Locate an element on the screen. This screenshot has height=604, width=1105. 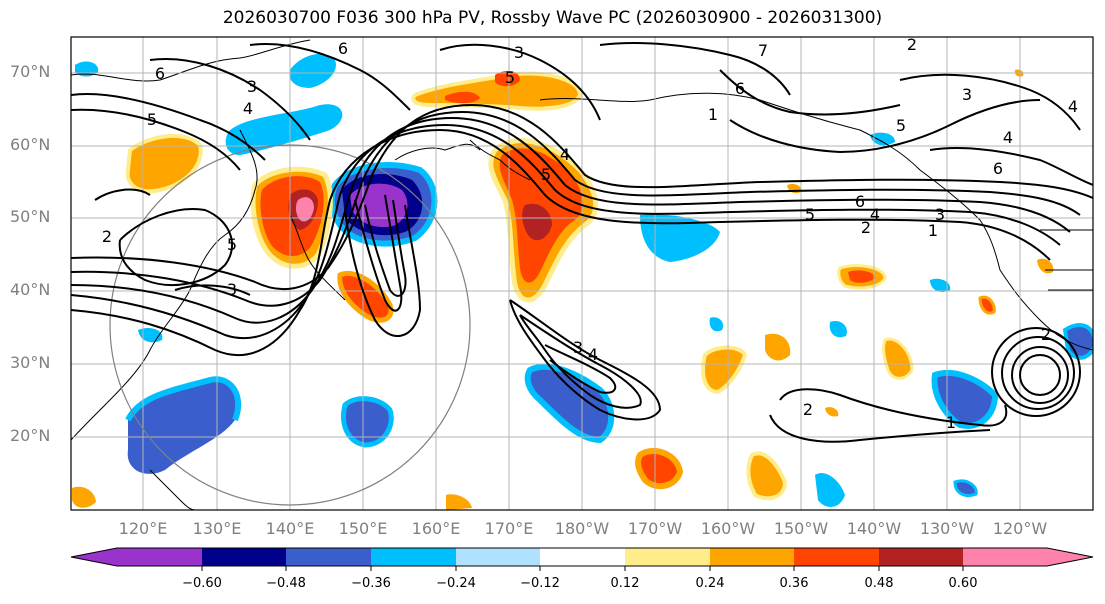
longitude-label: 160°W is located at coordinates (728, 528).